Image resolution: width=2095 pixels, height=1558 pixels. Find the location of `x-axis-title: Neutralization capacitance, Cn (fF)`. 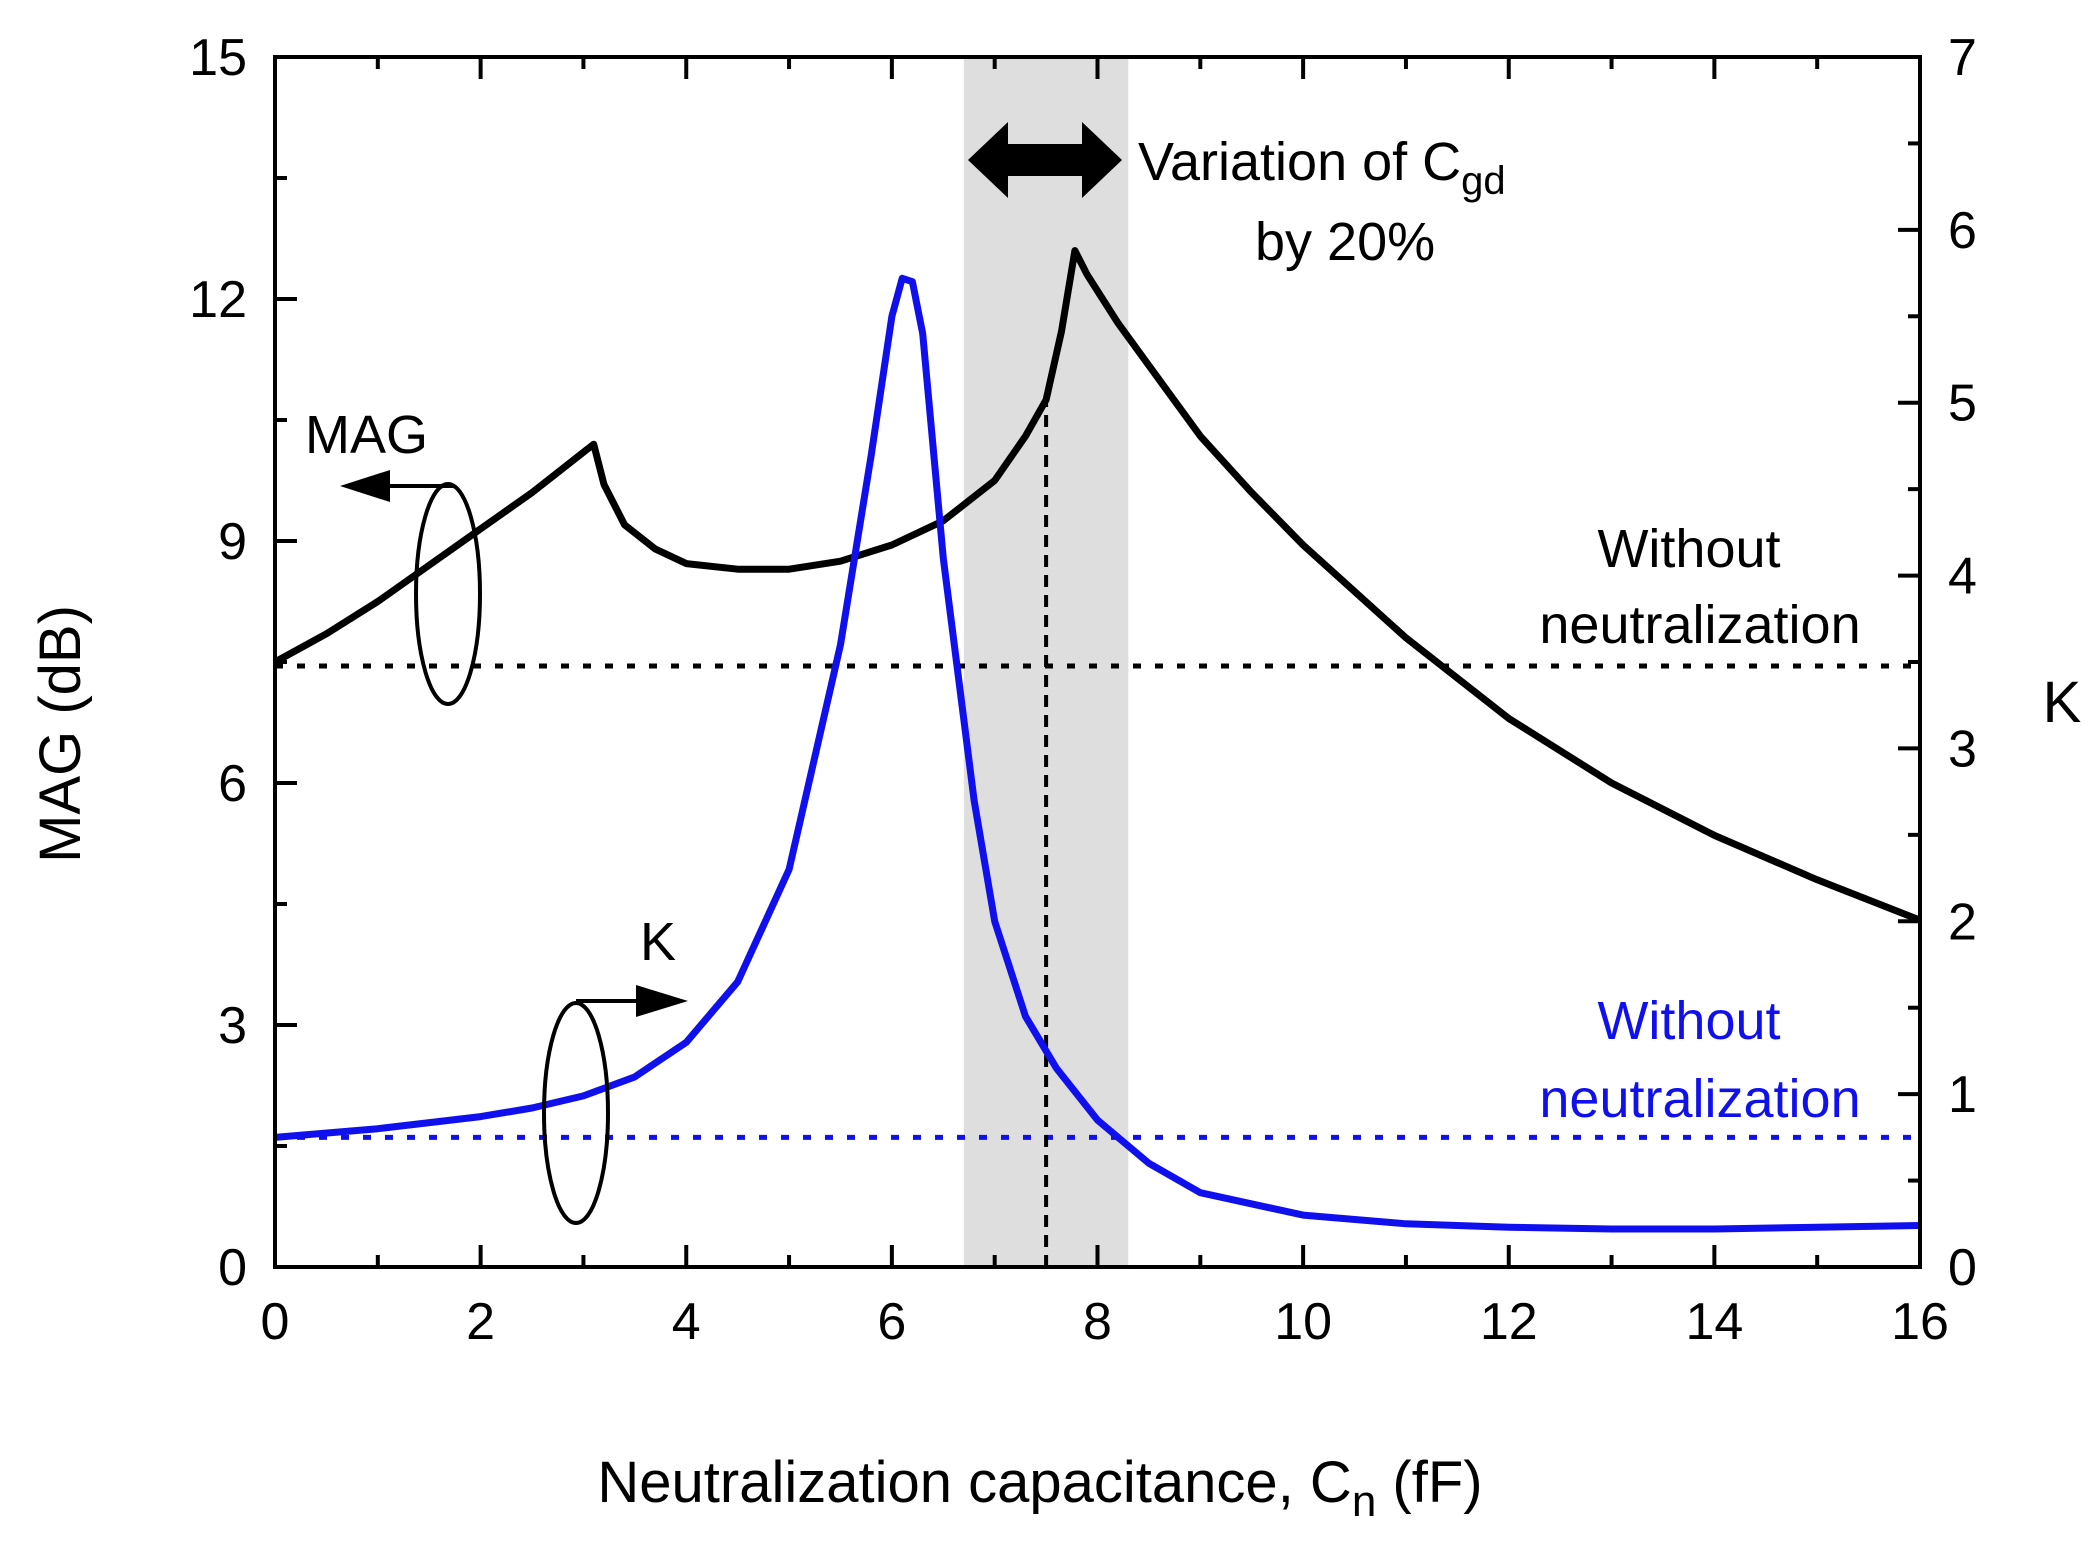

x-axis-title: Neutralization capacitance, Cn (fF) is located at coordinates (1039, 1488).